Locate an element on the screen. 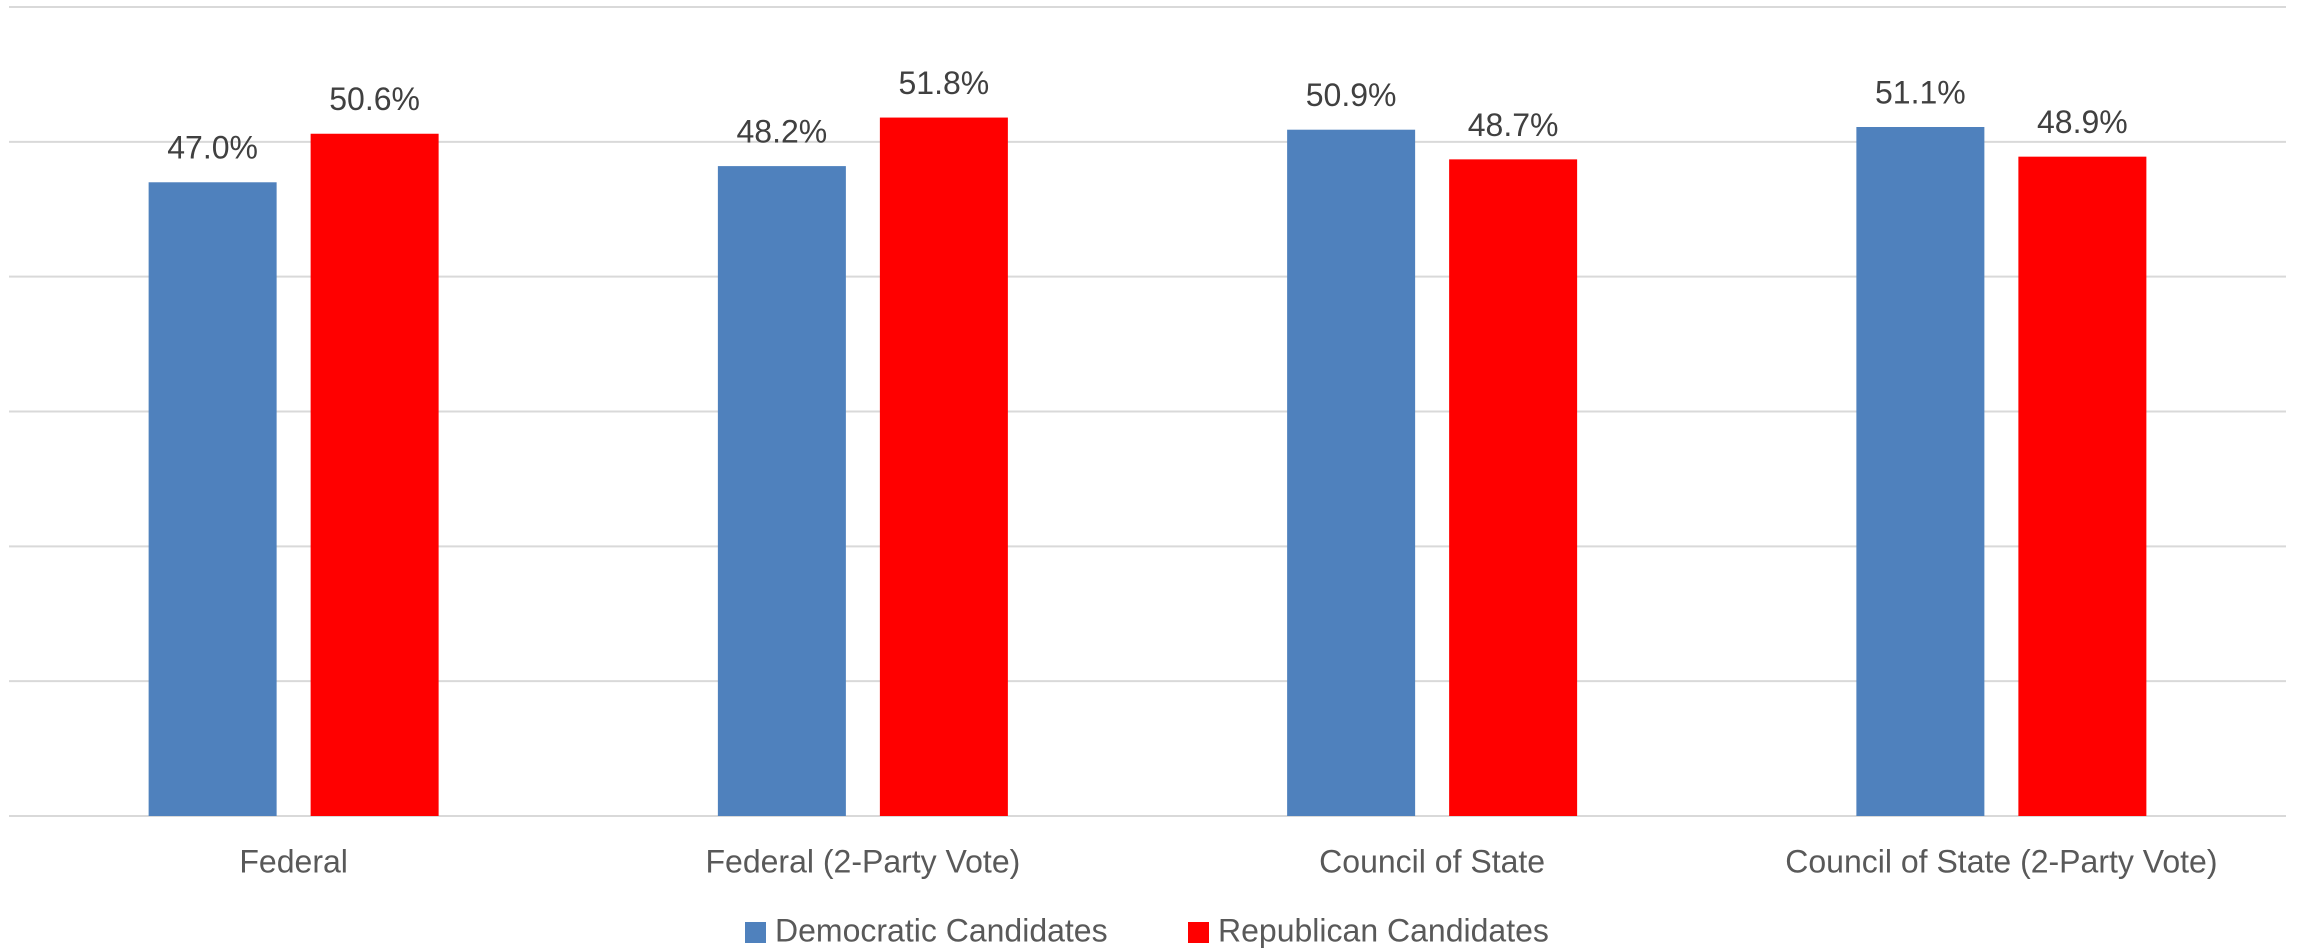 This screenshot has width=2300, height=949. legend-label: Democratic Candidates is located at coordinates (941, 930).